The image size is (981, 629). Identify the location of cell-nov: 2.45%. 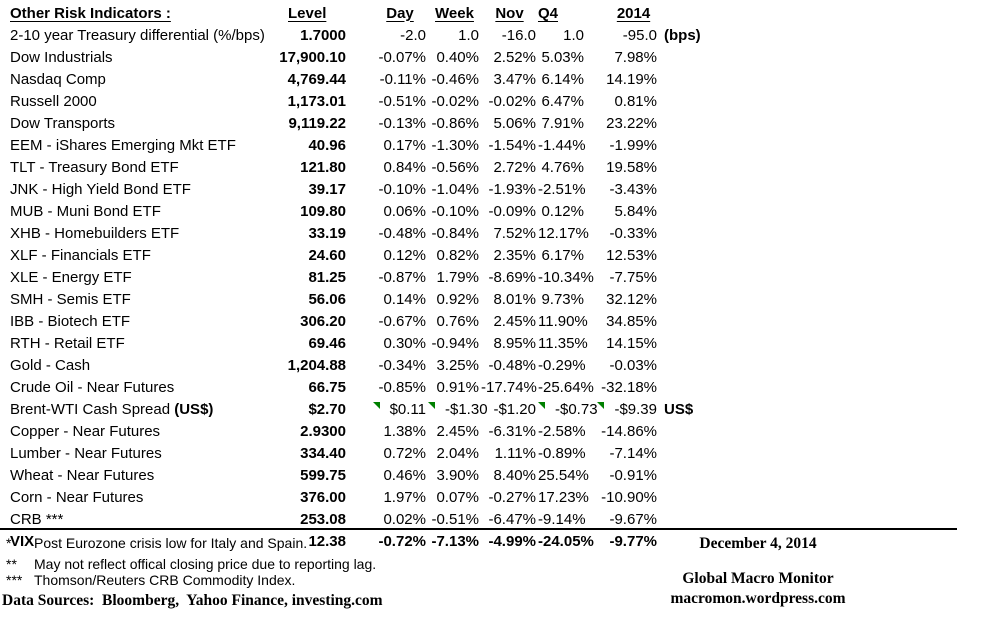
(514, 321).